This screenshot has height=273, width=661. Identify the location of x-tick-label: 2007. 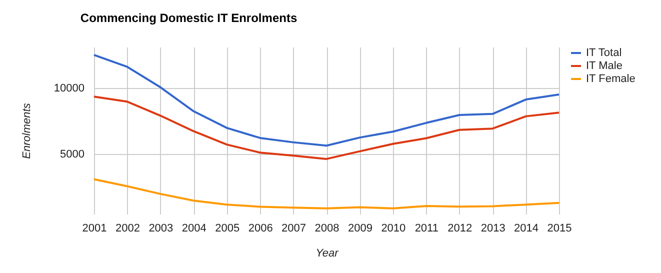
(294, 228).